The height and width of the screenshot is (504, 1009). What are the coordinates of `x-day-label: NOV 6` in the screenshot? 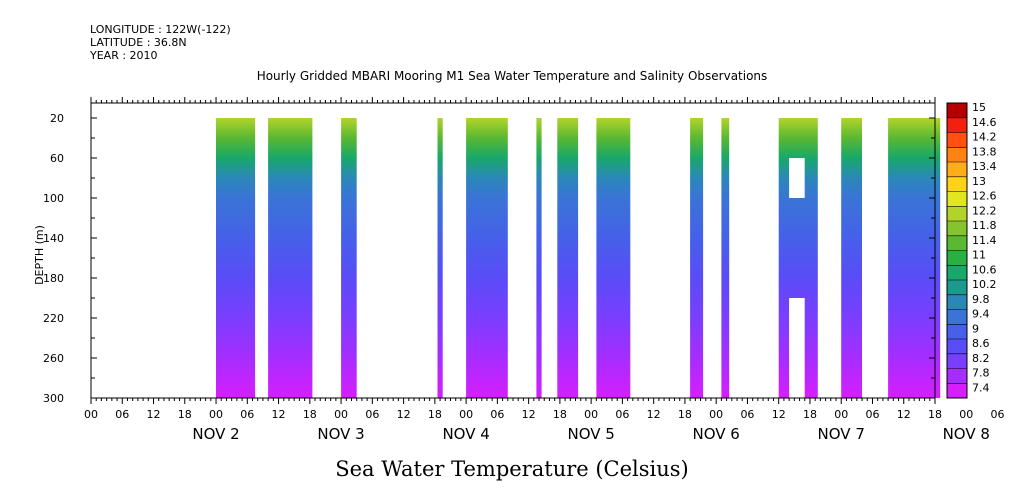 It's located at (716, 434).